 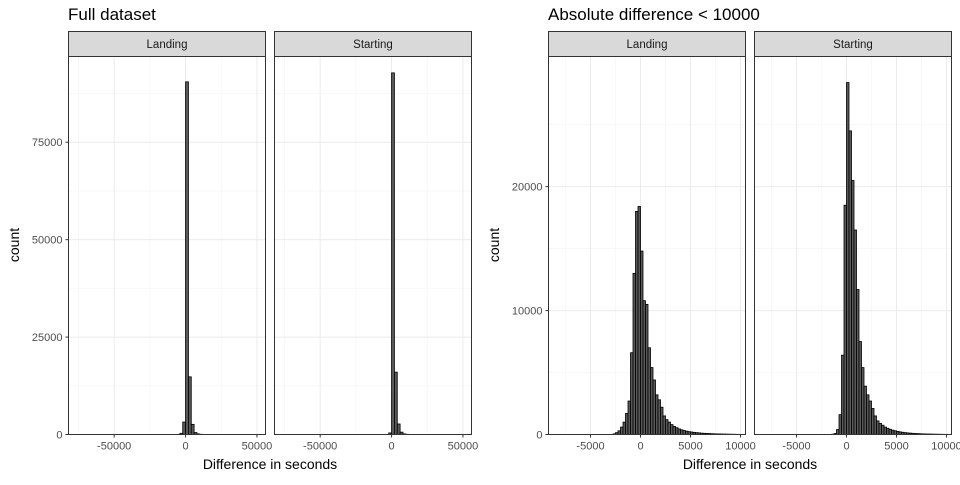 What do you see at coordinates (654, 14) in the screenshot?
I see `plot-title: Absolute difference < 10000` at bounding box center [654, 14].